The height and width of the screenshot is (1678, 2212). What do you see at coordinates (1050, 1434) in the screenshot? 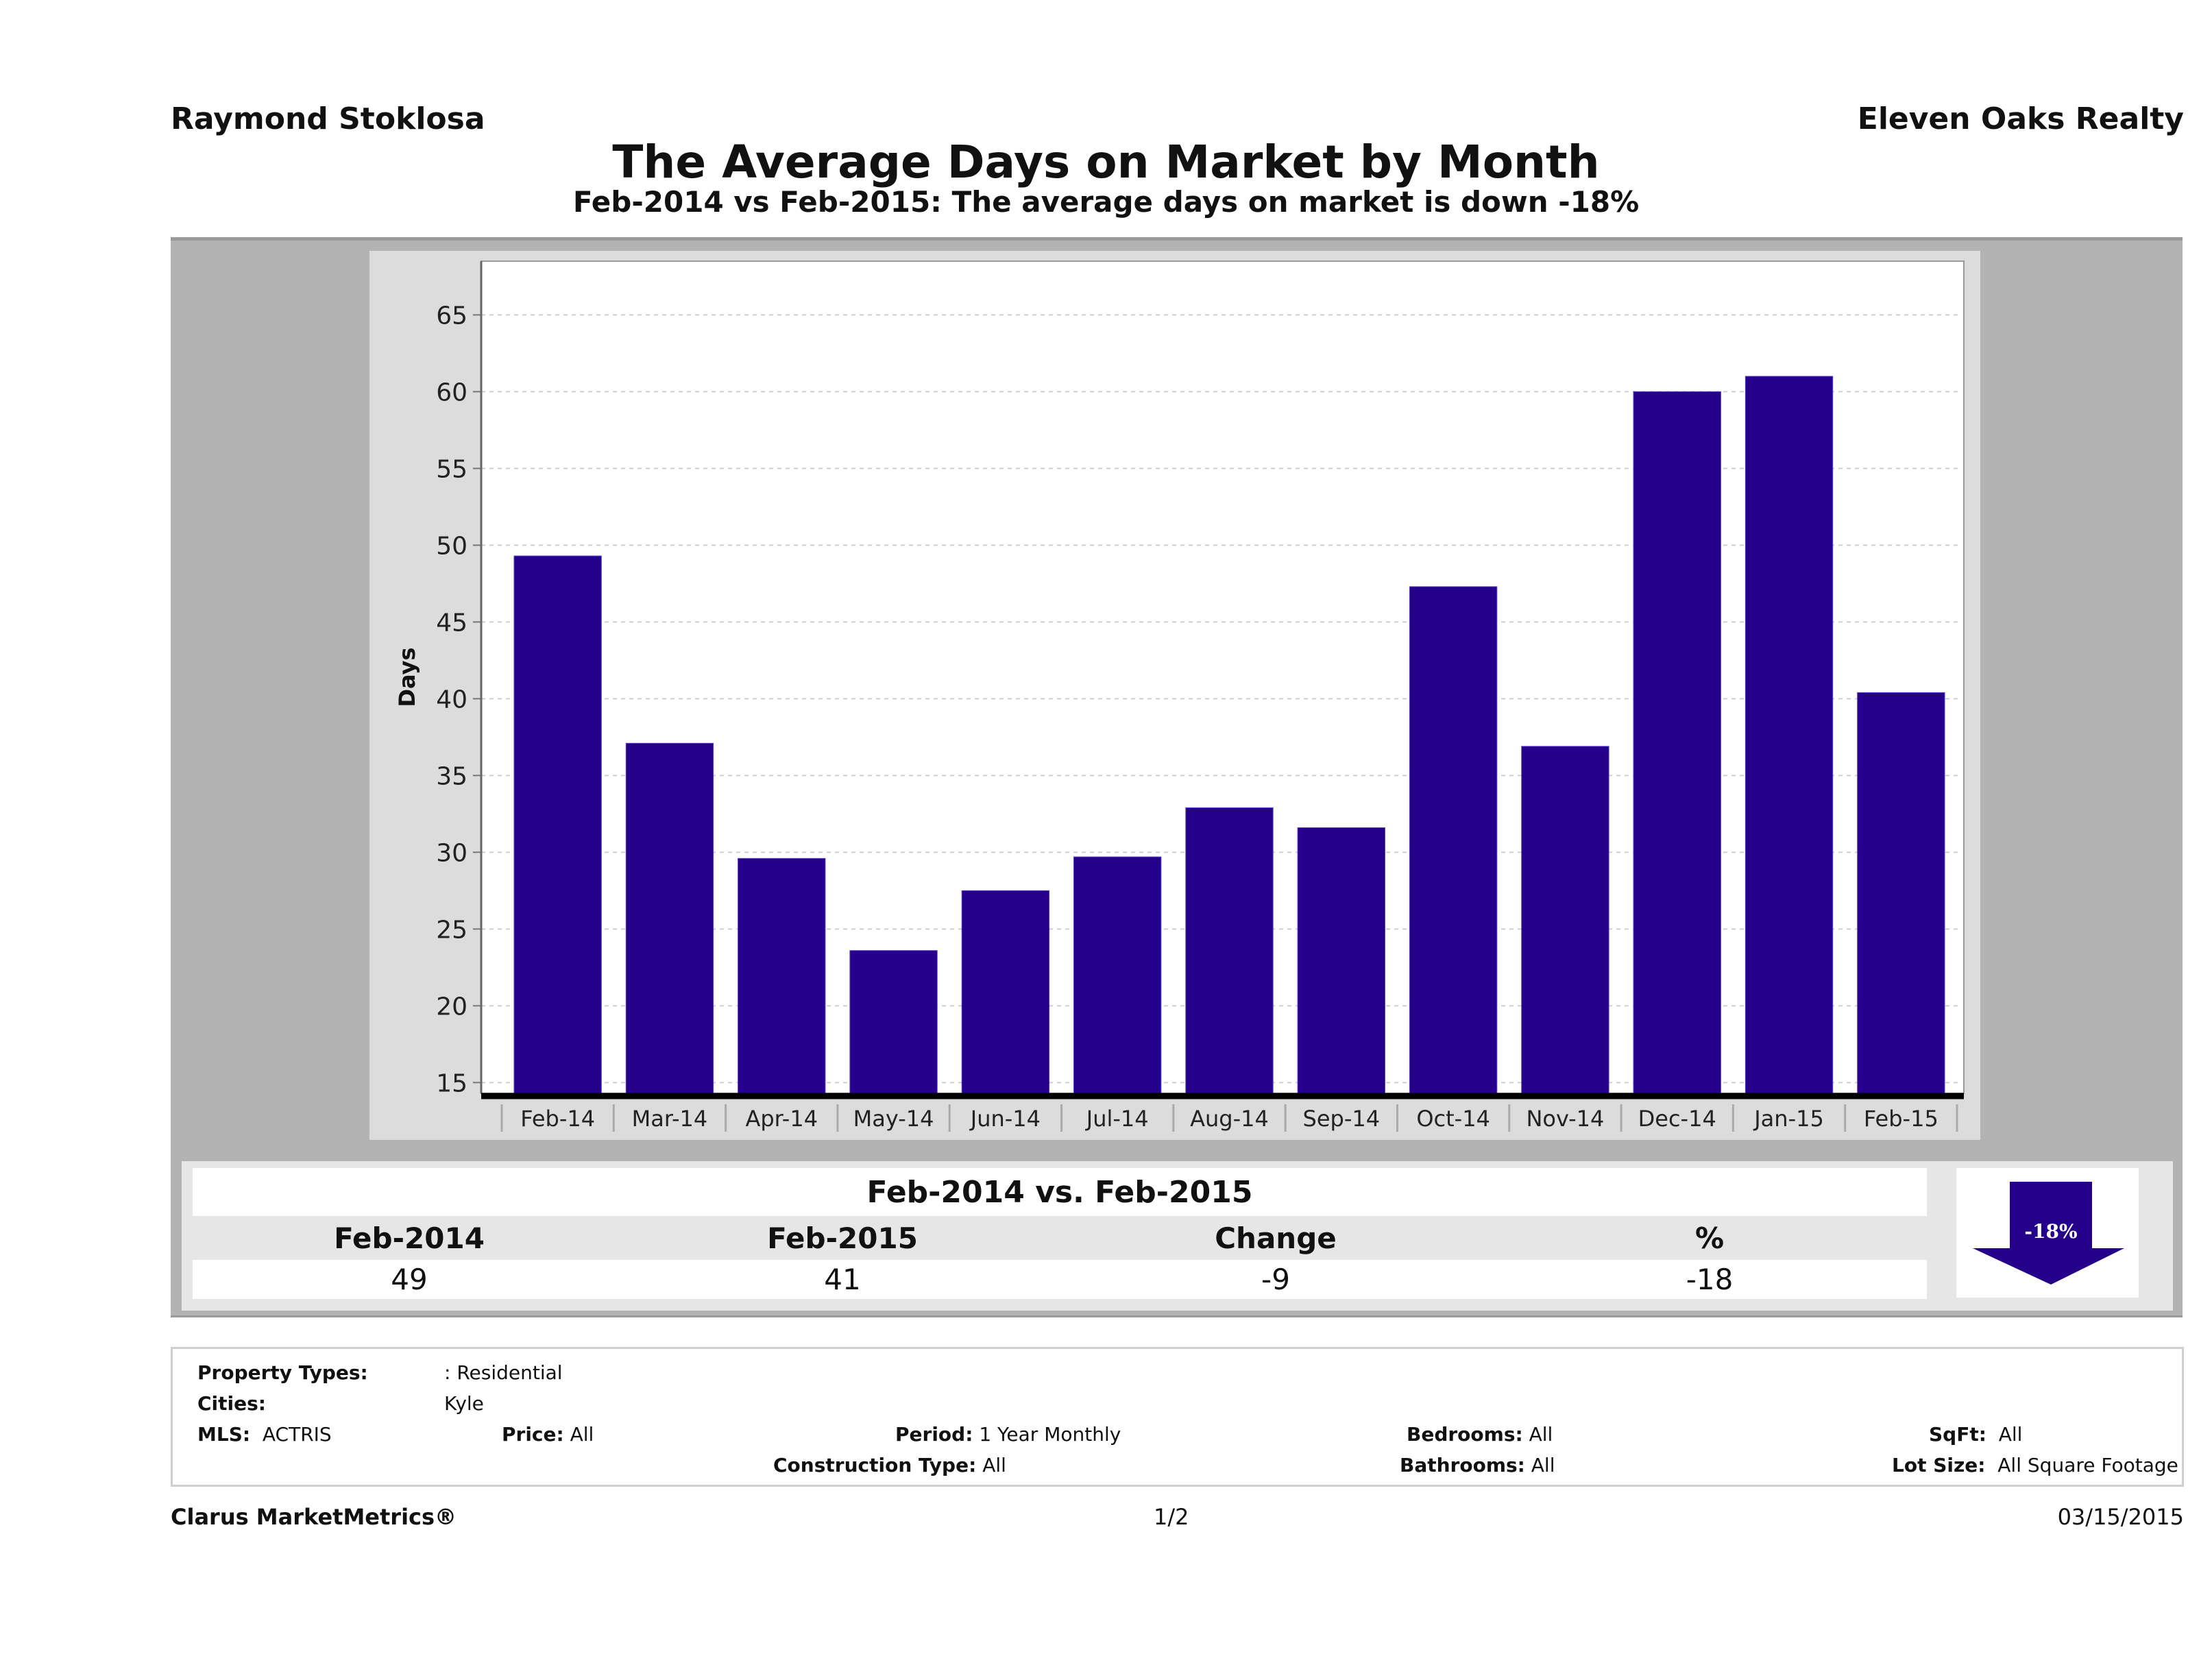
I see `criteria-value: 1 Year Monthly` at bounding box center [1050, 1434].